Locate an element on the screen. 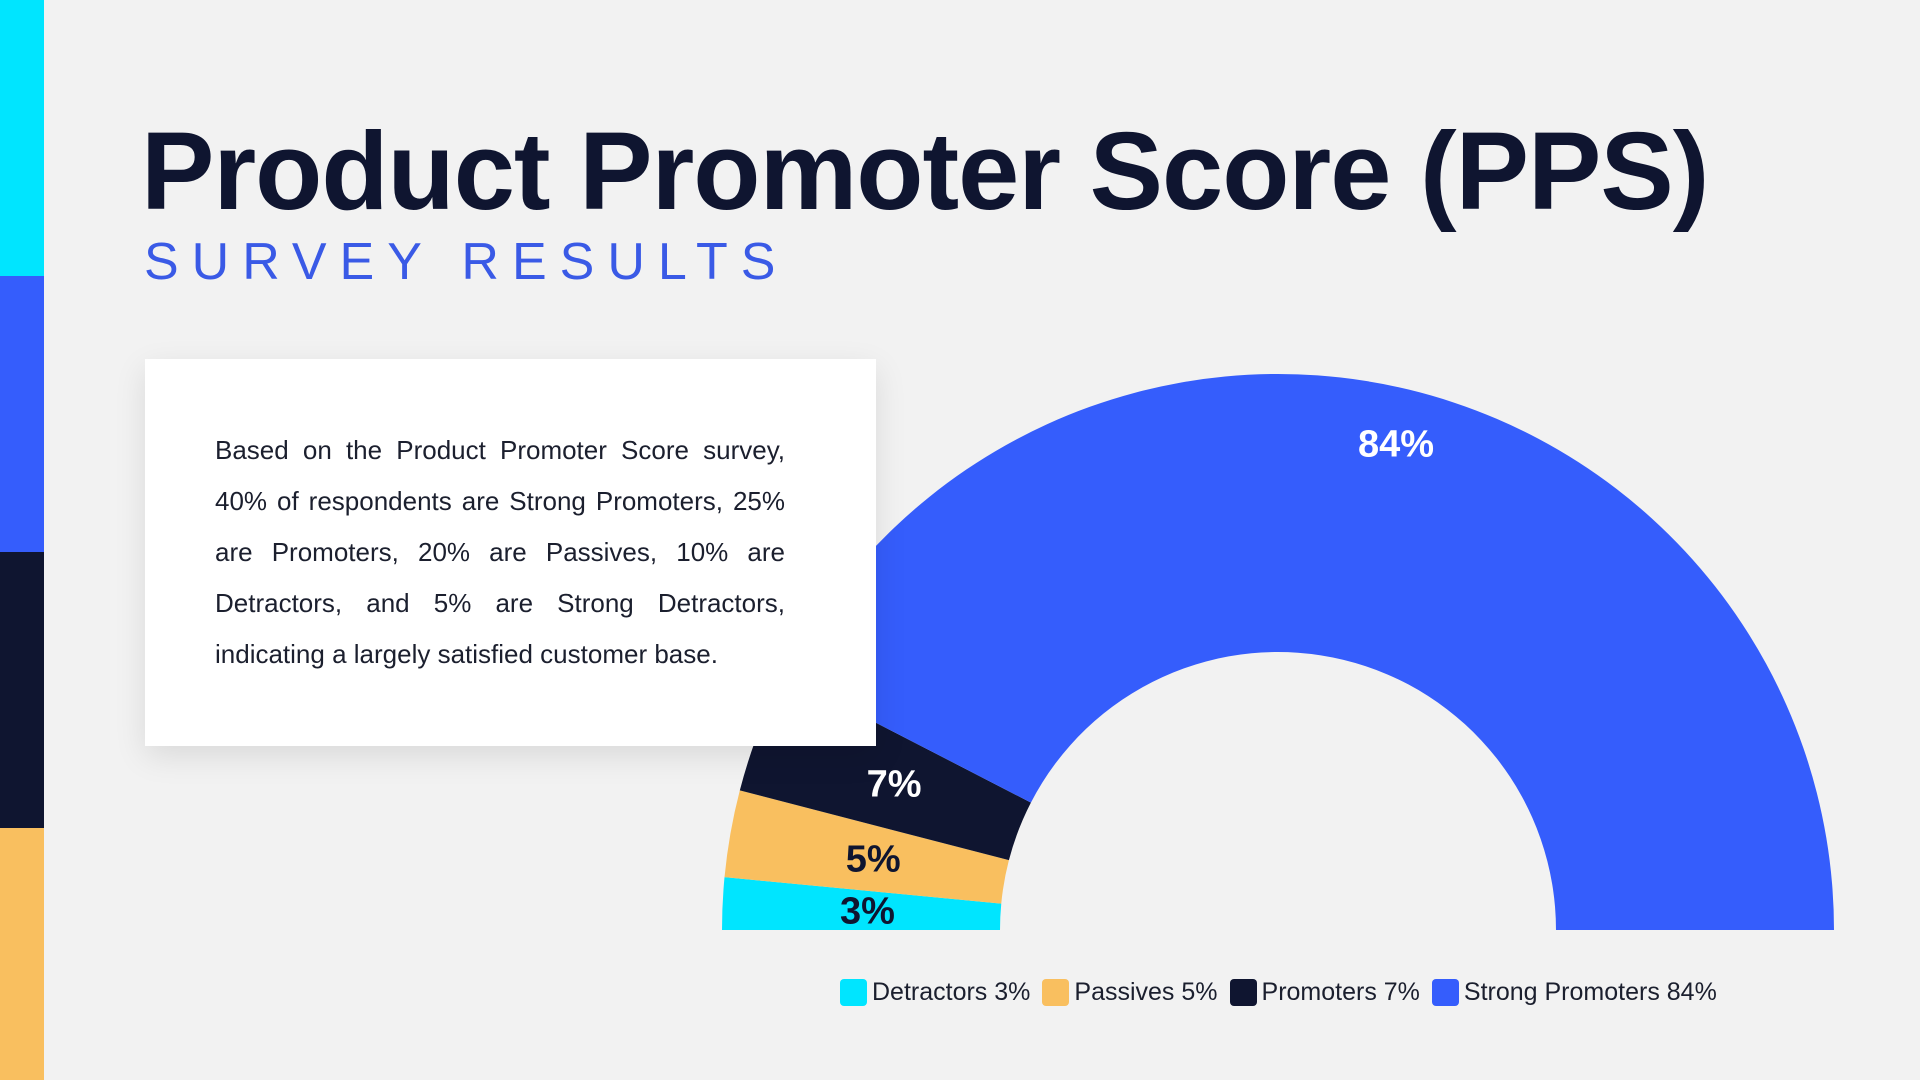 The width and height of the screenshot is (1920, 1080). slice-passives is located at coordinates (866, 847).